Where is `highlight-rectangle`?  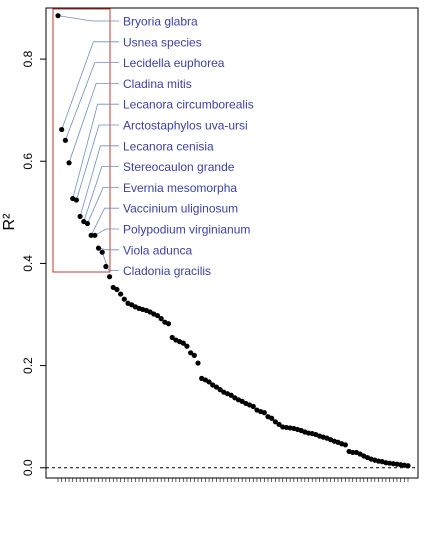
highlight-rectangle is located at coordinates (81, 140).